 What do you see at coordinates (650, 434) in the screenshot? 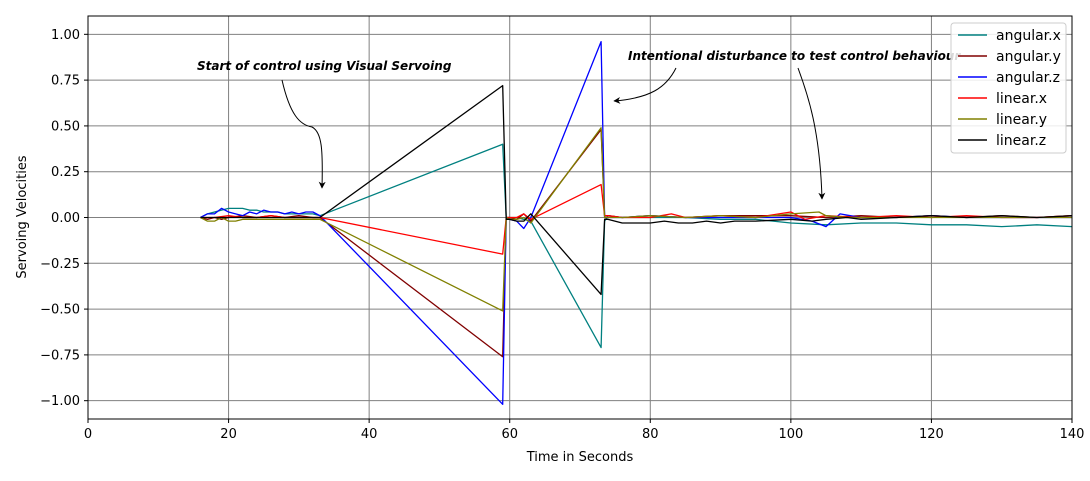
I see `x-tick-label: 80` at bounding box center [650, 434].